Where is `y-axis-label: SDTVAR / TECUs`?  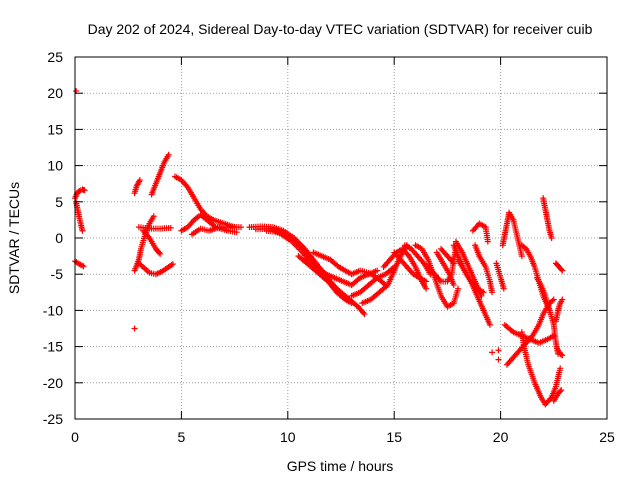 y-axis-label: SDTVAR / TECUs is located at coordinates (14, 238).